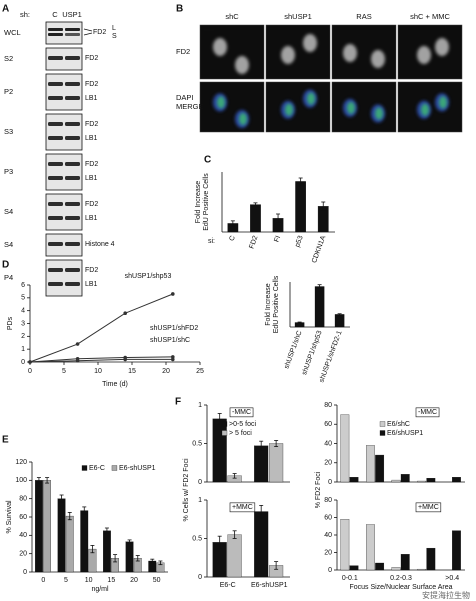 This screenshot has width=476, height=601. I want to click on x-tick-label: 0, so click(43, 580).